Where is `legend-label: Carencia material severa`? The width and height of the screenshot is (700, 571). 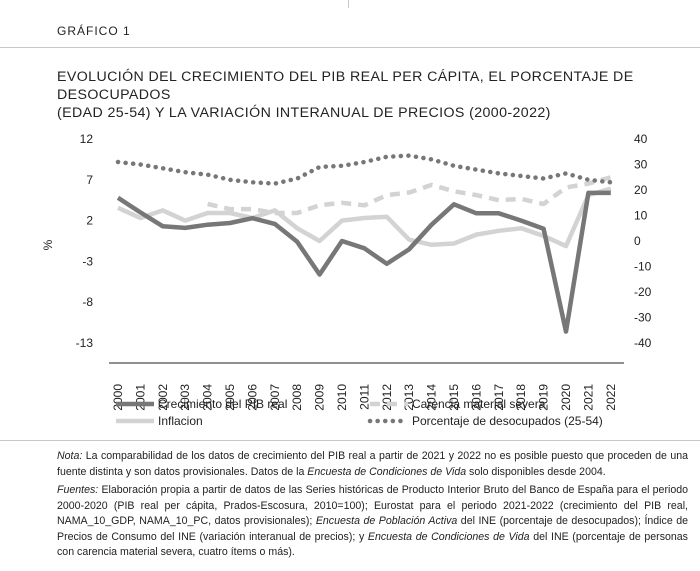 legend-label: Carencia material severa is located at coordinates (479, 404).